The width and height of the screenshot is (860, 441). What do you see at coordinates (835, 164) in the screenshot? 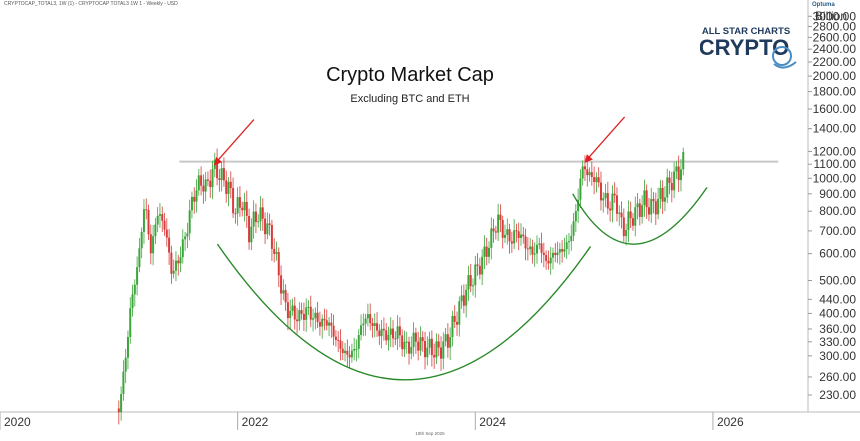
I see `y-tick-label: 1100.00` at bounding box center [835, 164].